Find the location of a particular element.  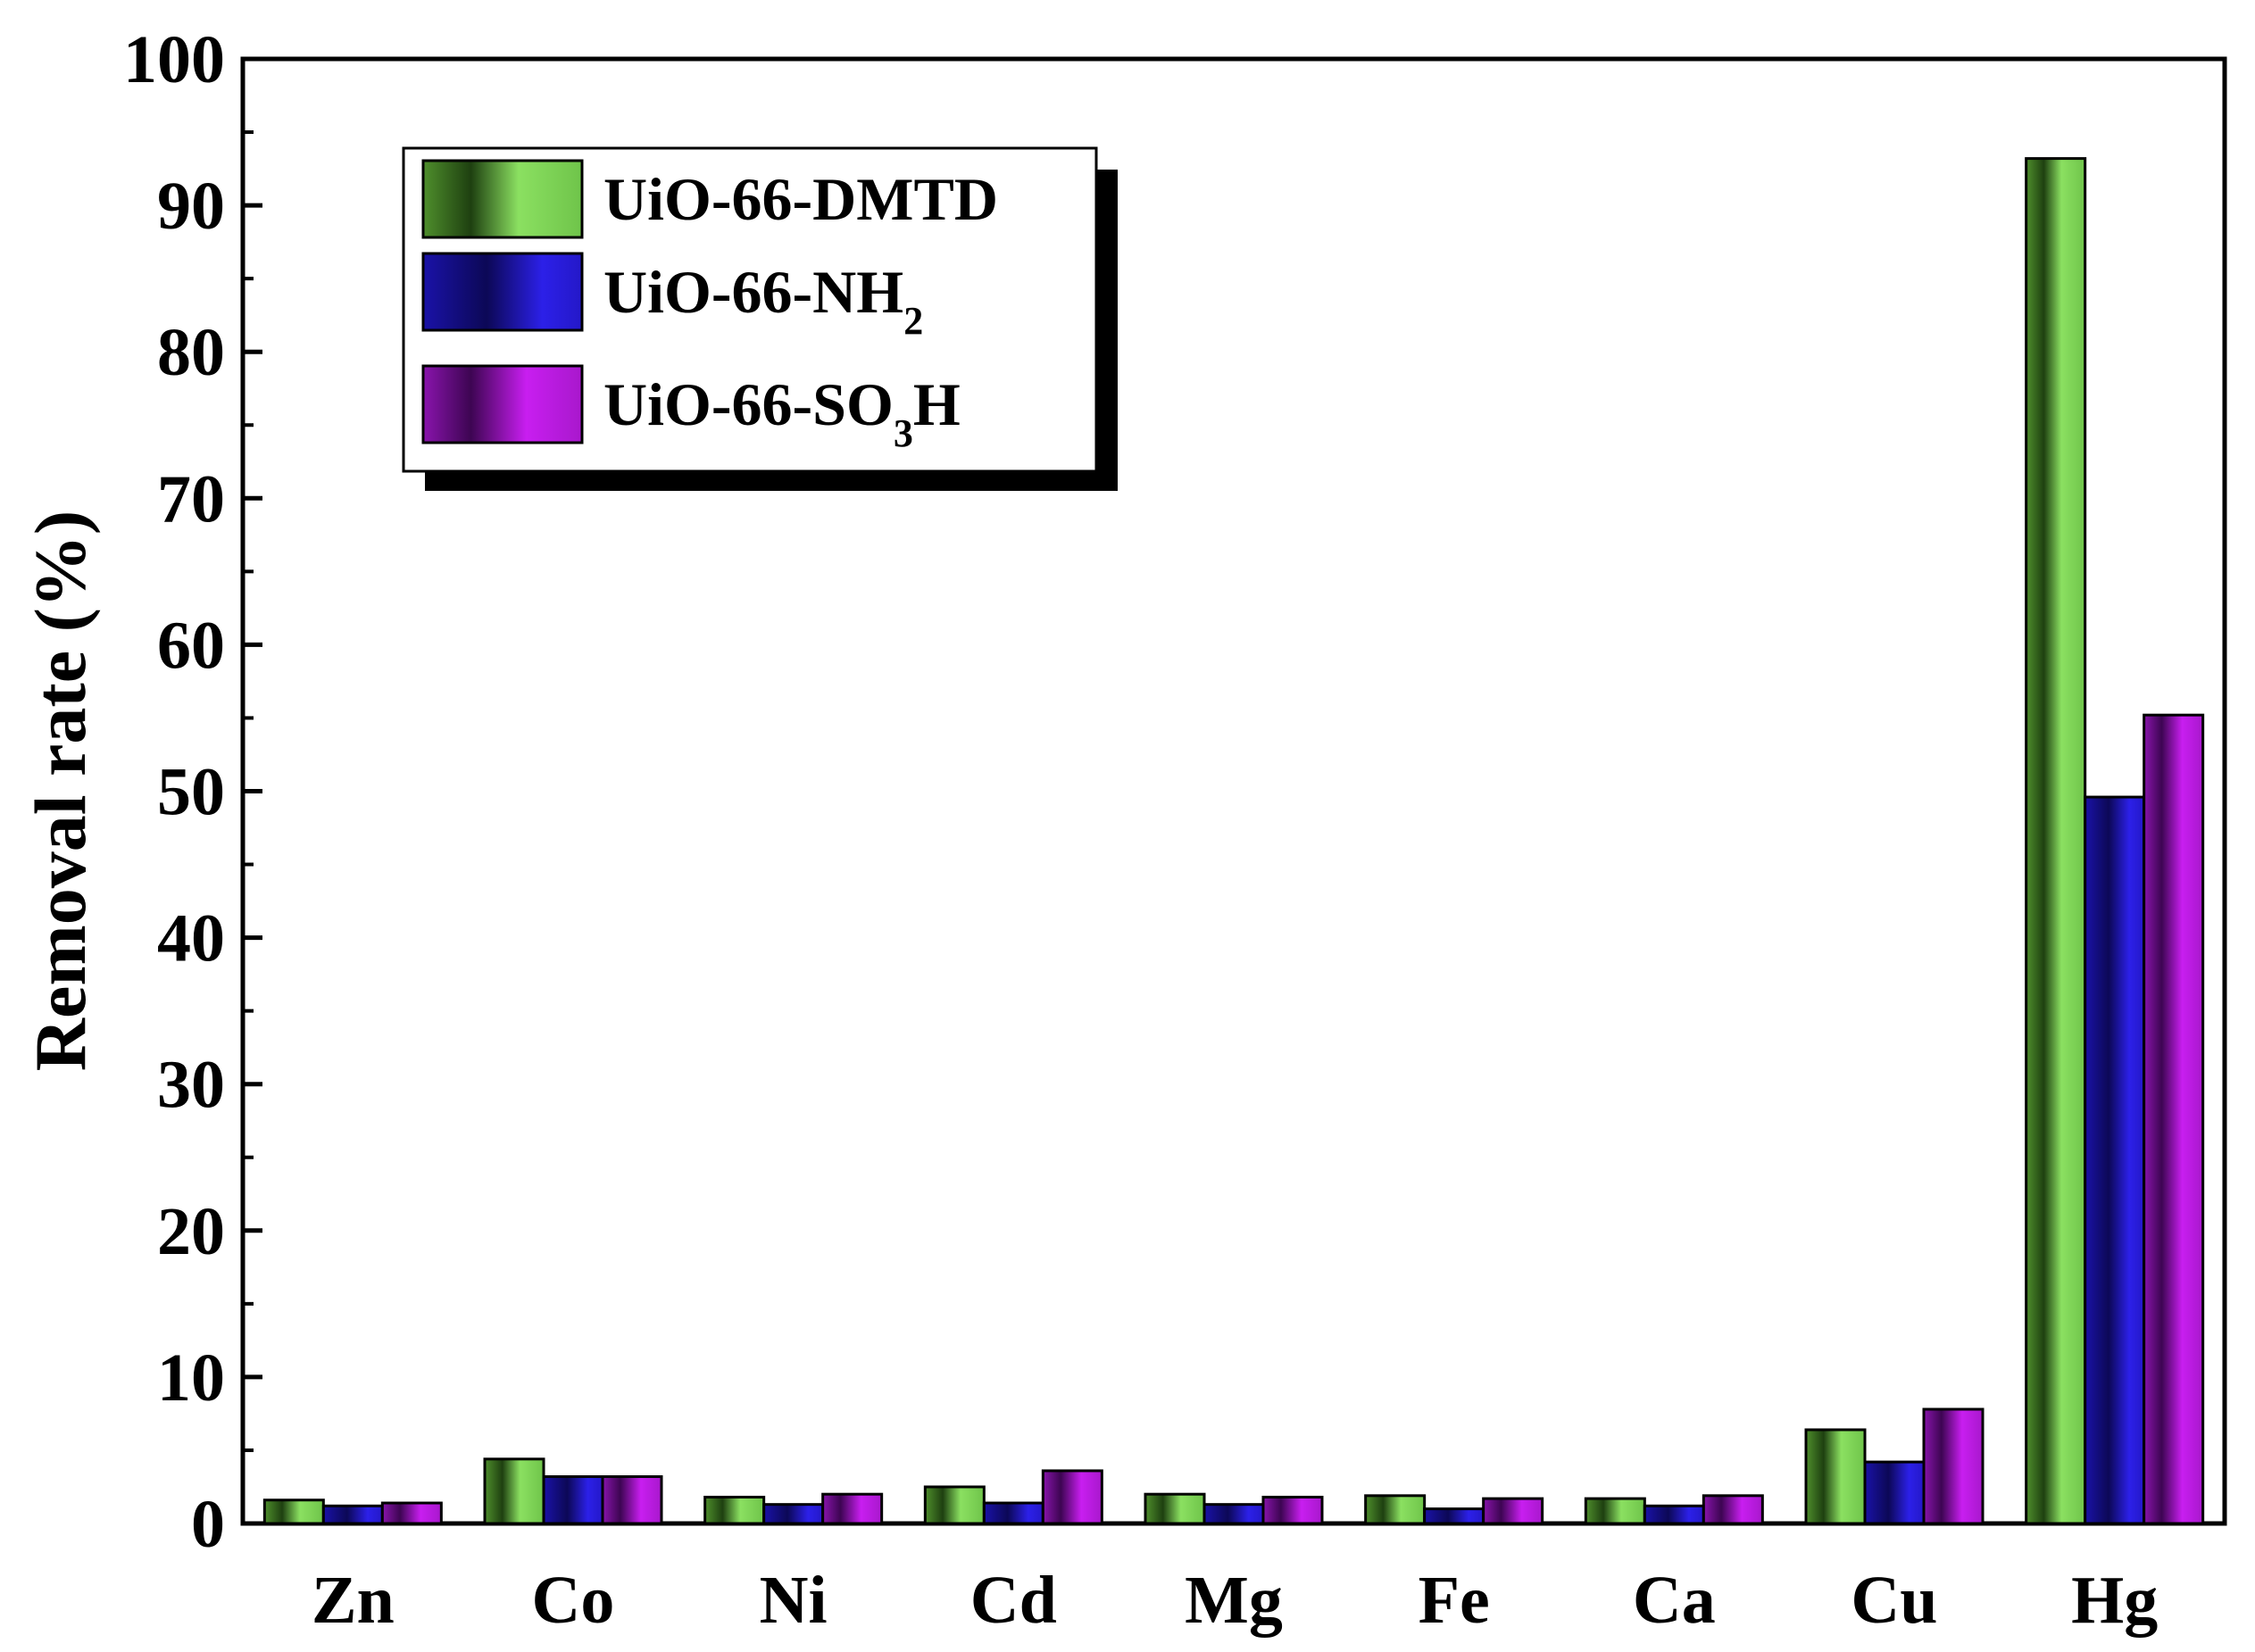

y-tick-label: 80 is located at coordinates (191, 353).